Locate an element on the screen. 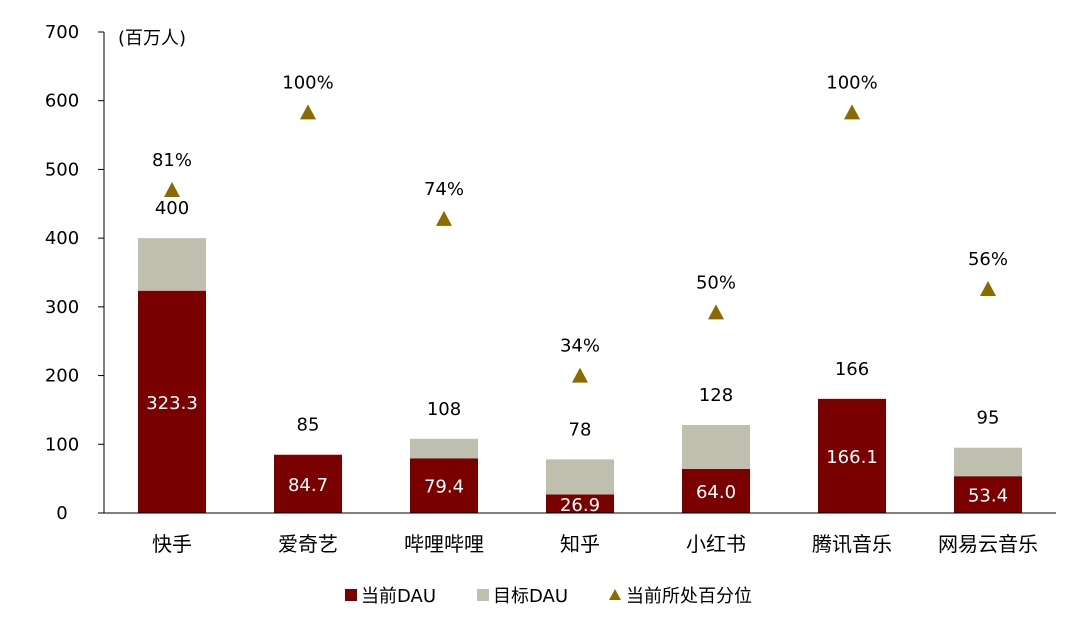 This screenshot has width=1080, height=626. target-dau-label: 108 is located at coordinates (444, 409).